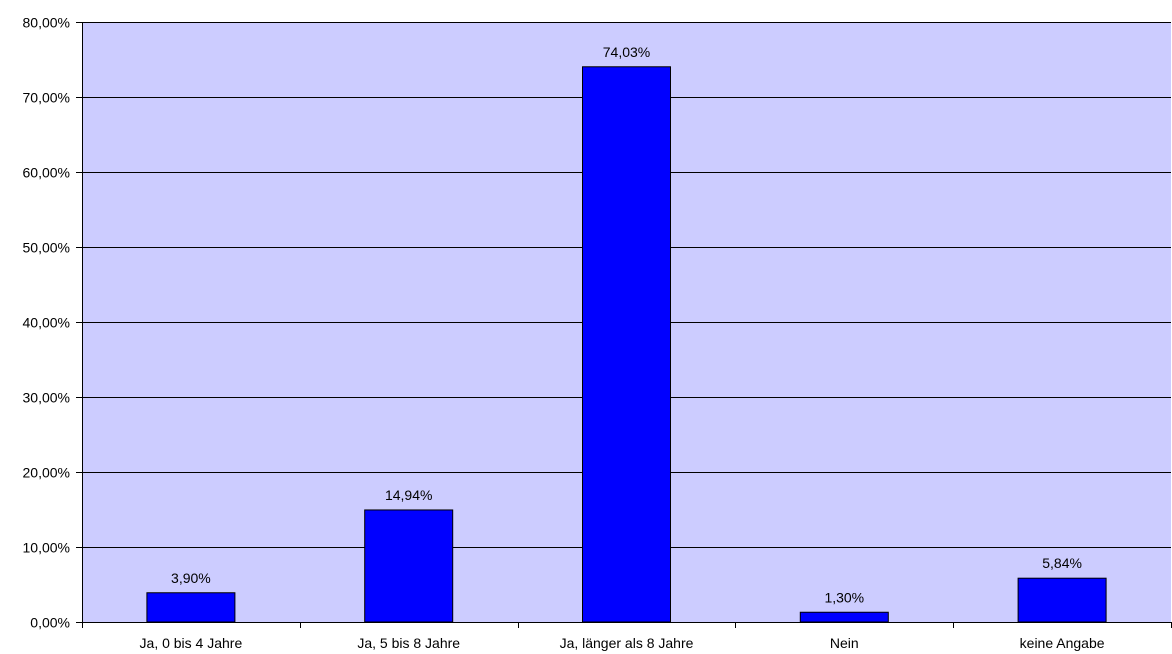 Image resolution: width=1172 pixels, height=654 pixels. What do you see at coordinates (627, 643) in the screenshot?
I see `x-category-label: Ja, länger als 8 Jahre` at bounding box center [627, 643].